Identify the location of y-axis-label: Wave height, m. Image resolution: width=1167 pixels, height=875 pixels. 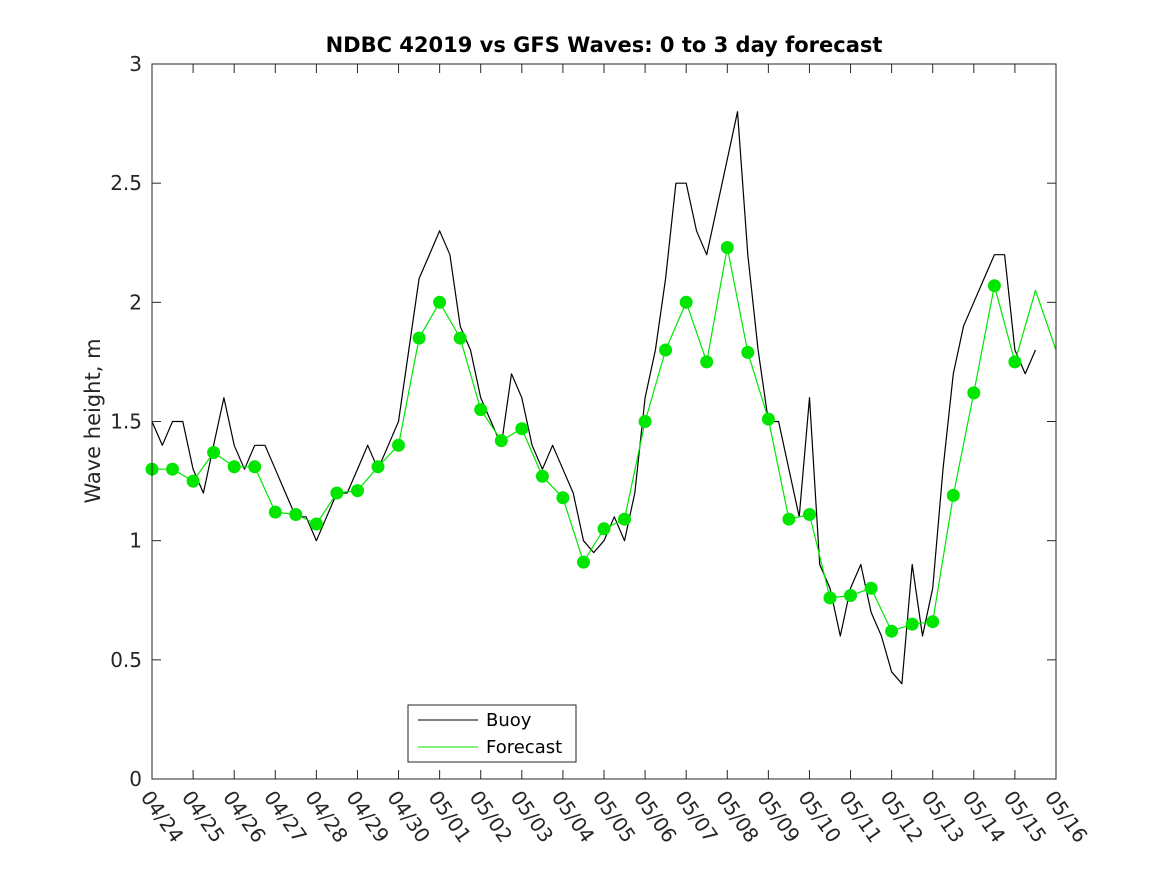
(93, 420).